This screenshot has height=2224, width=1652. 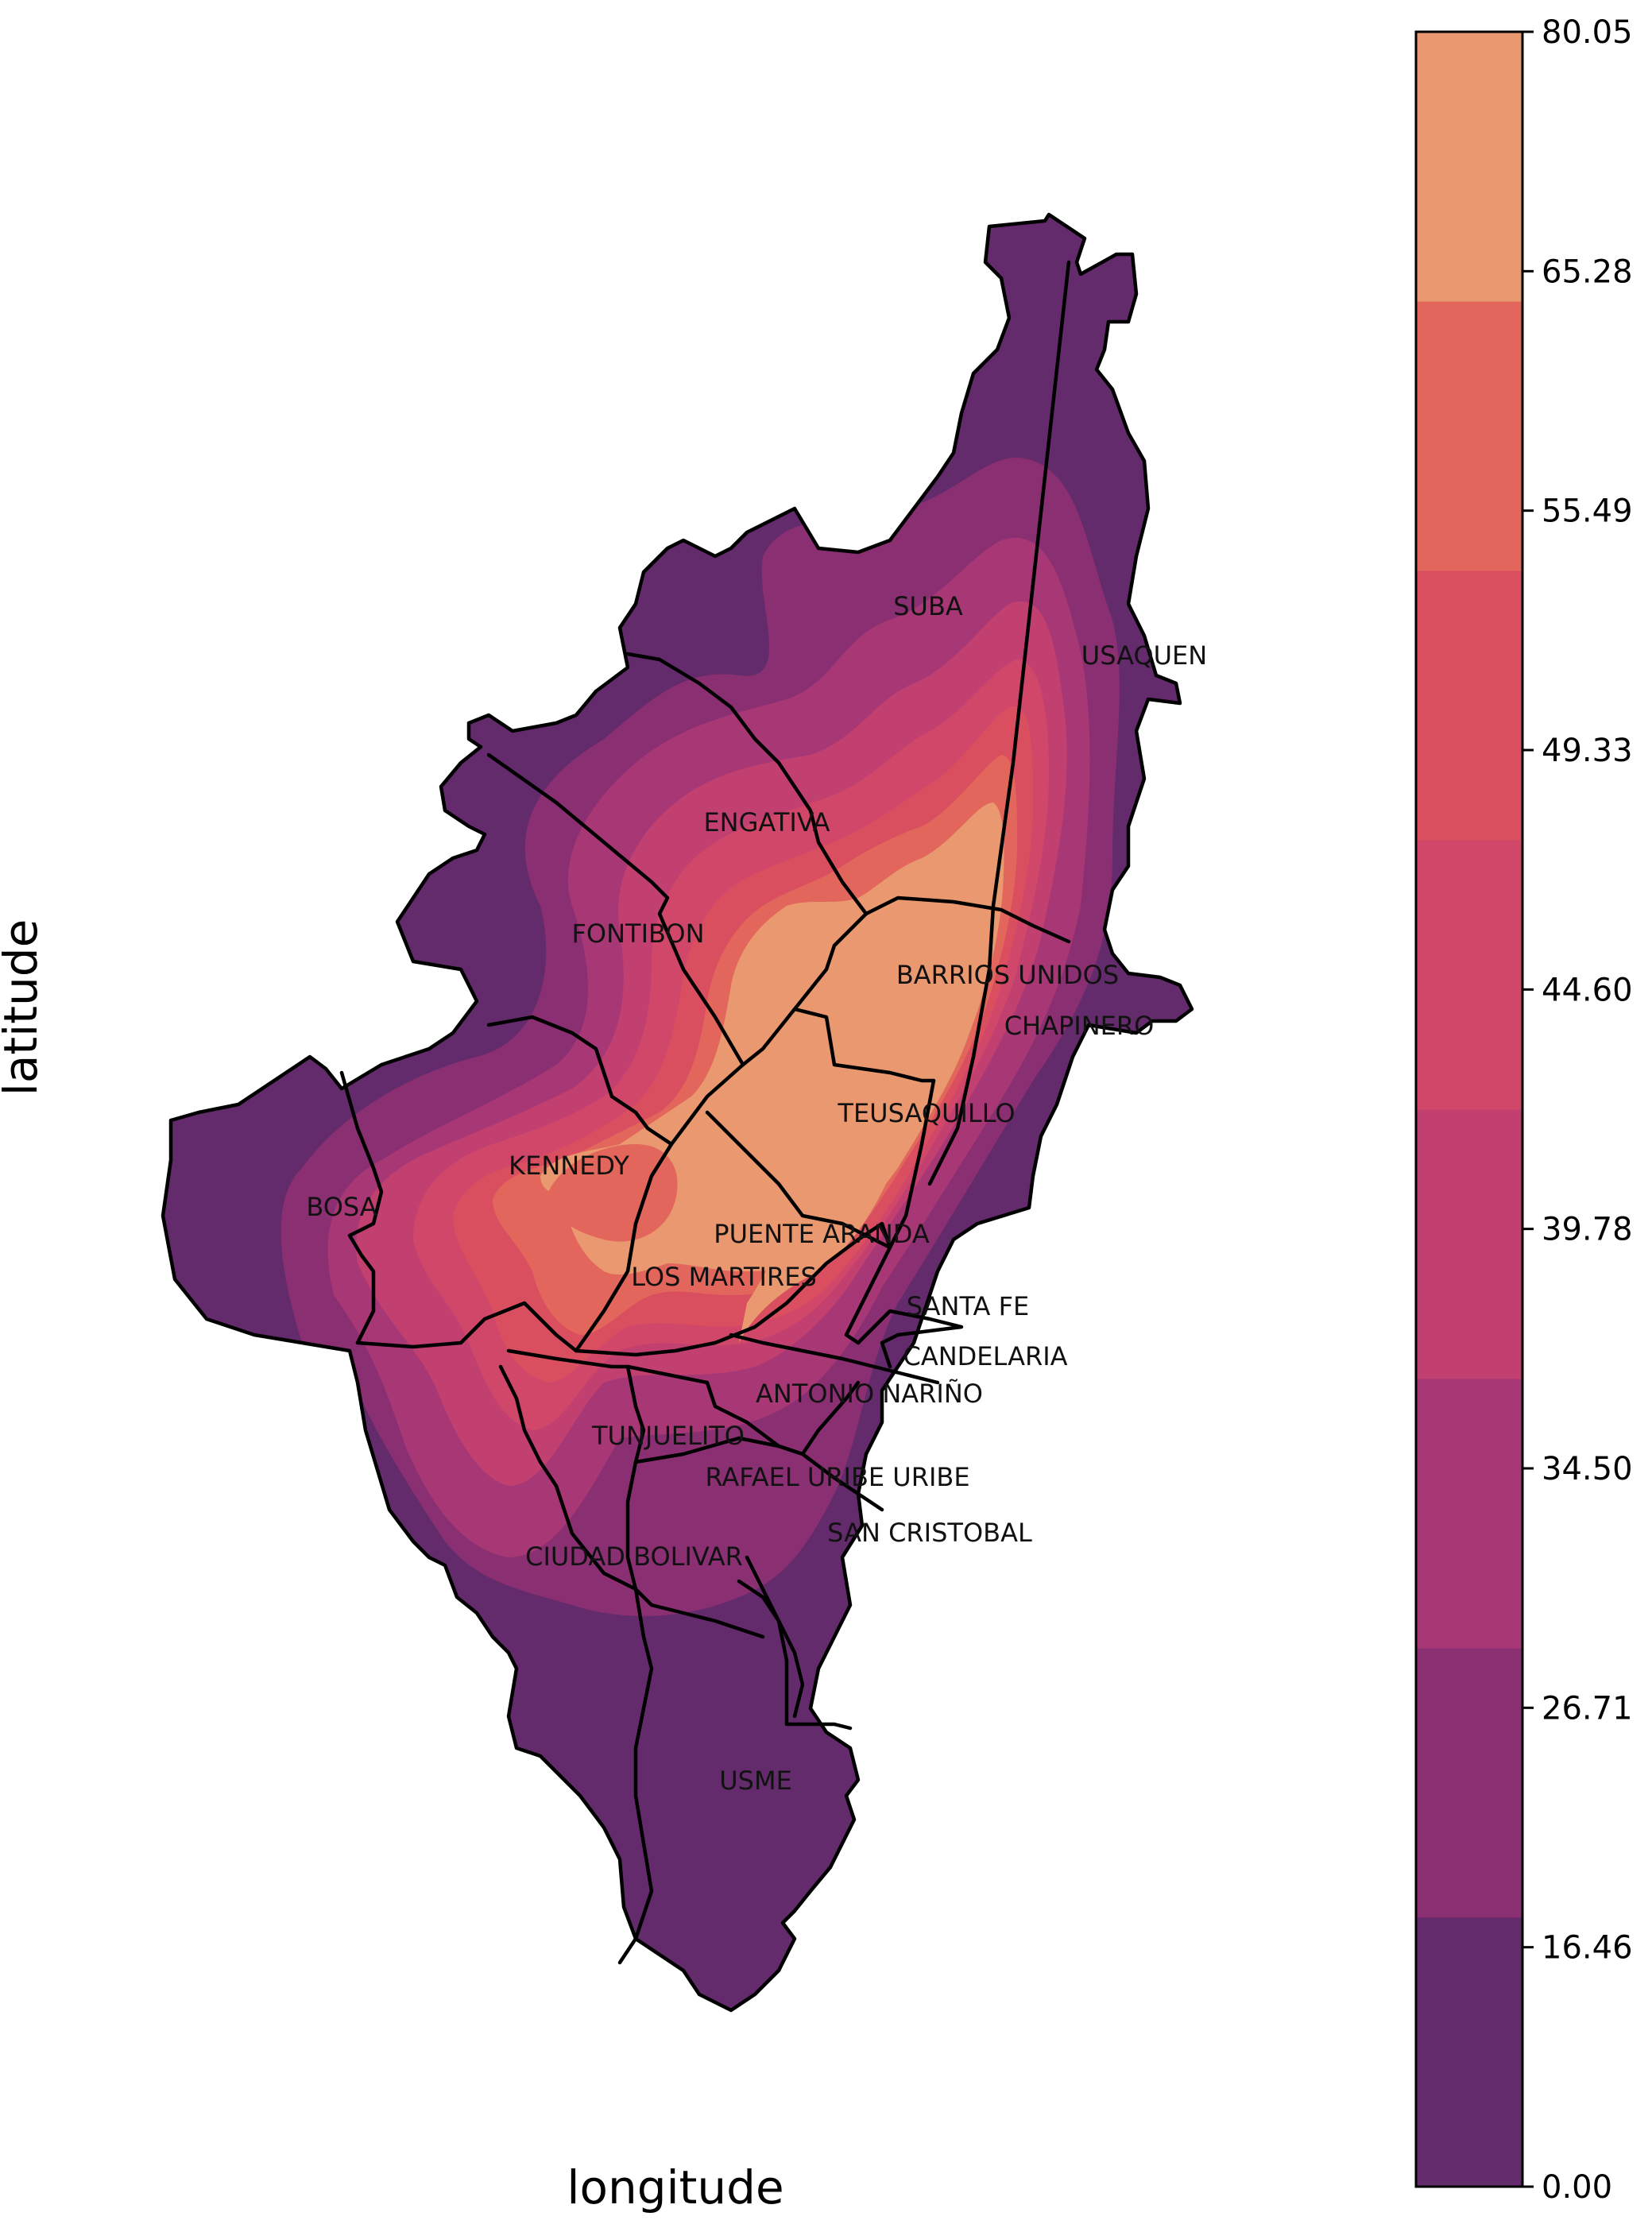 What do you see at coordinates (1079, 1026) in the screenshot?
I see `district-label-chapinero: CHAPINERO` at bounding box center [1079, 1026].